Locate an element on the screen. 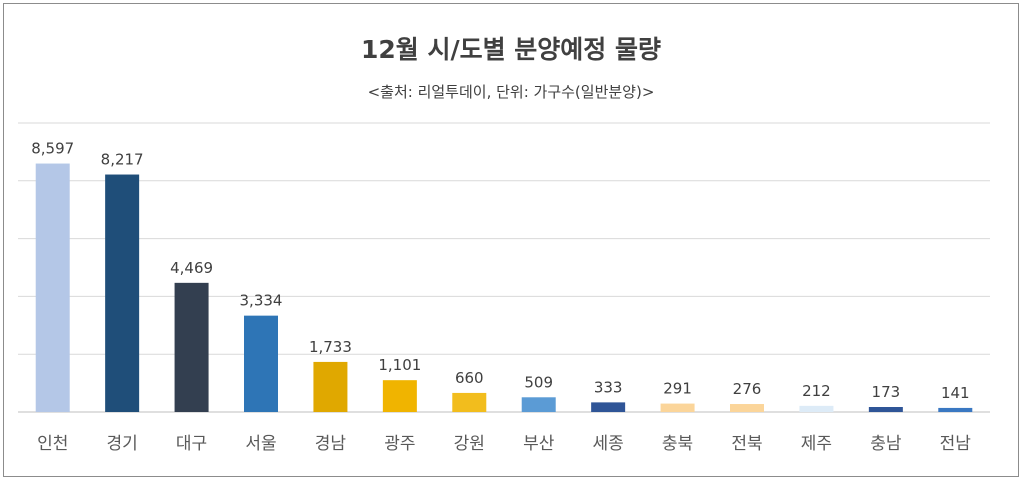  data-label: 173 is located at coordinates (886, 392).